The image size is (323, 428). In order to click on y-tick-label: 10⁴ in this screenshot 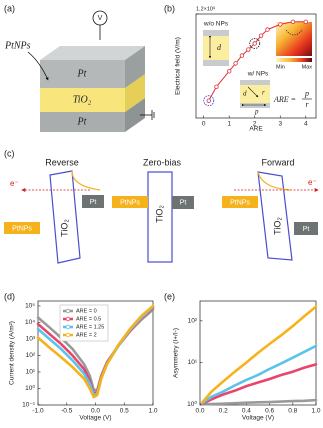, I will do `click(30, 322)`.